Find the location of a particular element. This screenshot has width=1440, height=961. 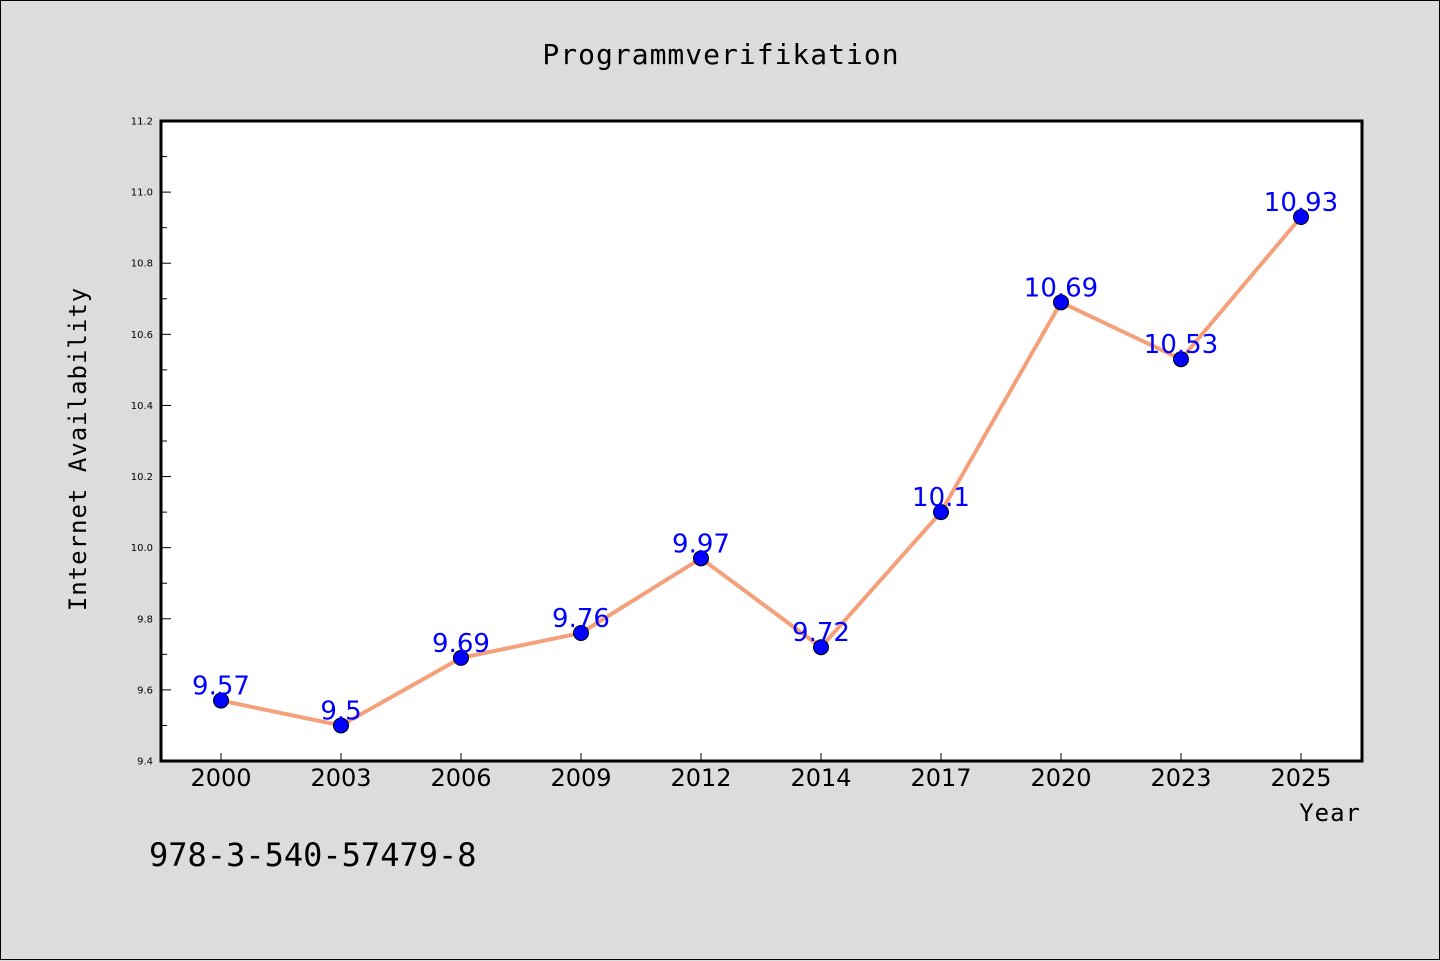

x-tick-label: 2006 is located at coordinates (460, 778).